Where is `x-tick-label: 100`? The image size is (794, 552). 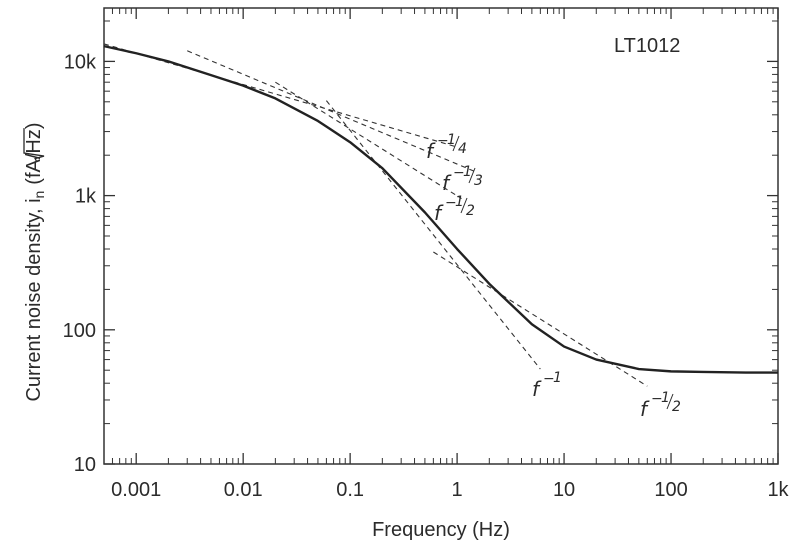
x-tick-label: 100 is located at coordinates (670, 490).